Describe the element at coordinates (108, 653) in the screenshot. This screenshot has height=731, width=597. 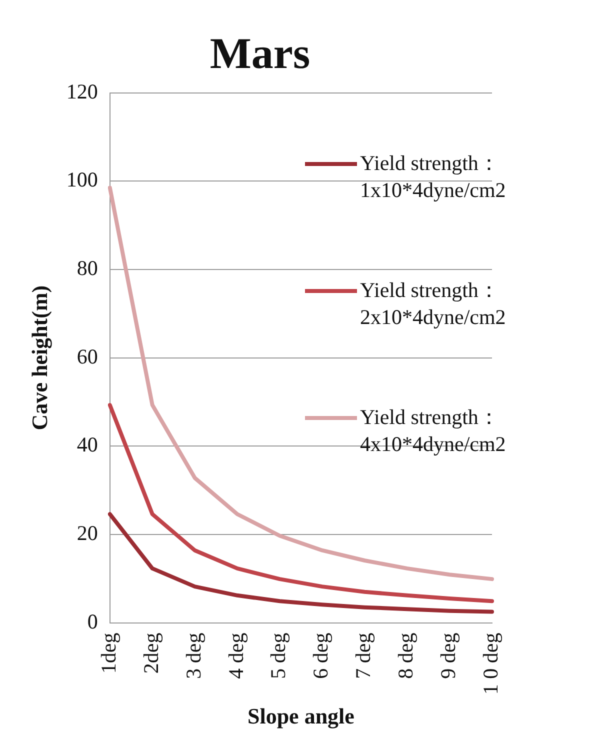
I see `x-tick-label: 1deg` at that location.